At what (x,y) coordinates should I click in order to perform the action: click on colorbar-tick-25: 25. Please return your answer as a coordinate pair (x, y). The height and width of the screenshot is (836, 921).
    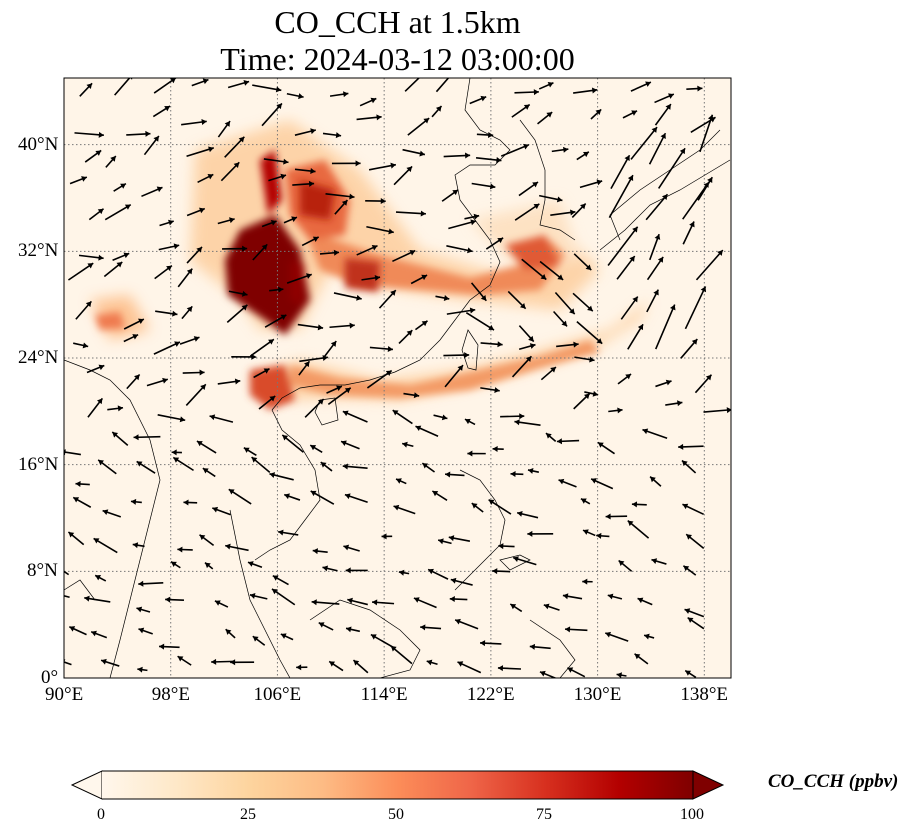
    Looking at the image, I should click on (248, 814).